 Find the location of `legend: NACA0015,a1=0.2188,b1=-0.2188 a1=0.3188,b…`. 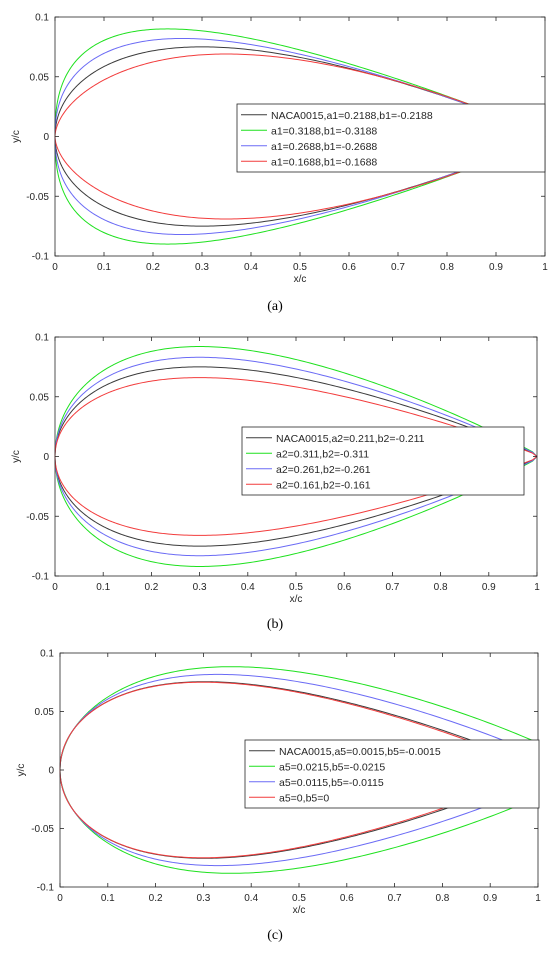

legend: NACA0015,a1=0.2188,b1=-0.2188 a1=0.3188,b… is located at coordinates (391, 138).